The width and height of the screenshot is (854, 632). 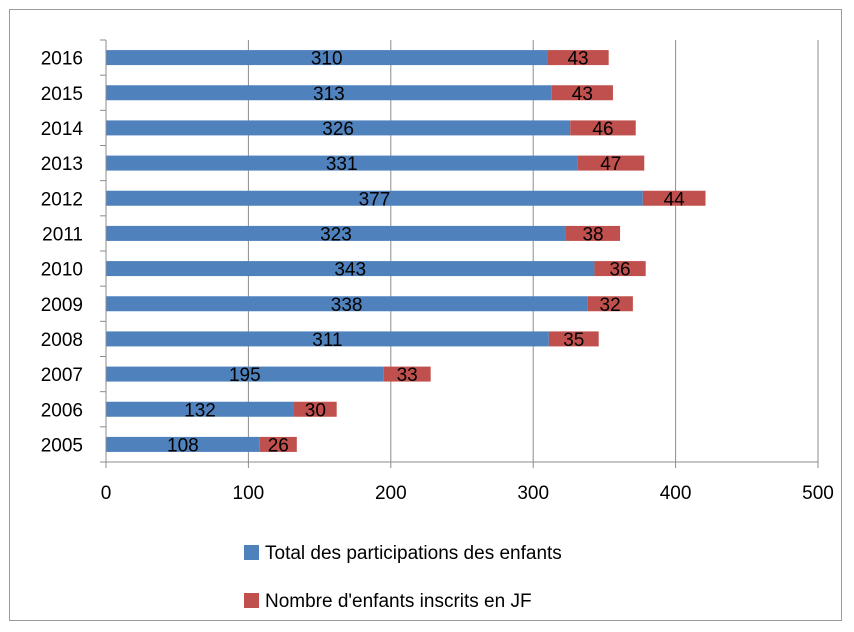 I want to click on data-label-total: 108, so click(x=183, y=445).